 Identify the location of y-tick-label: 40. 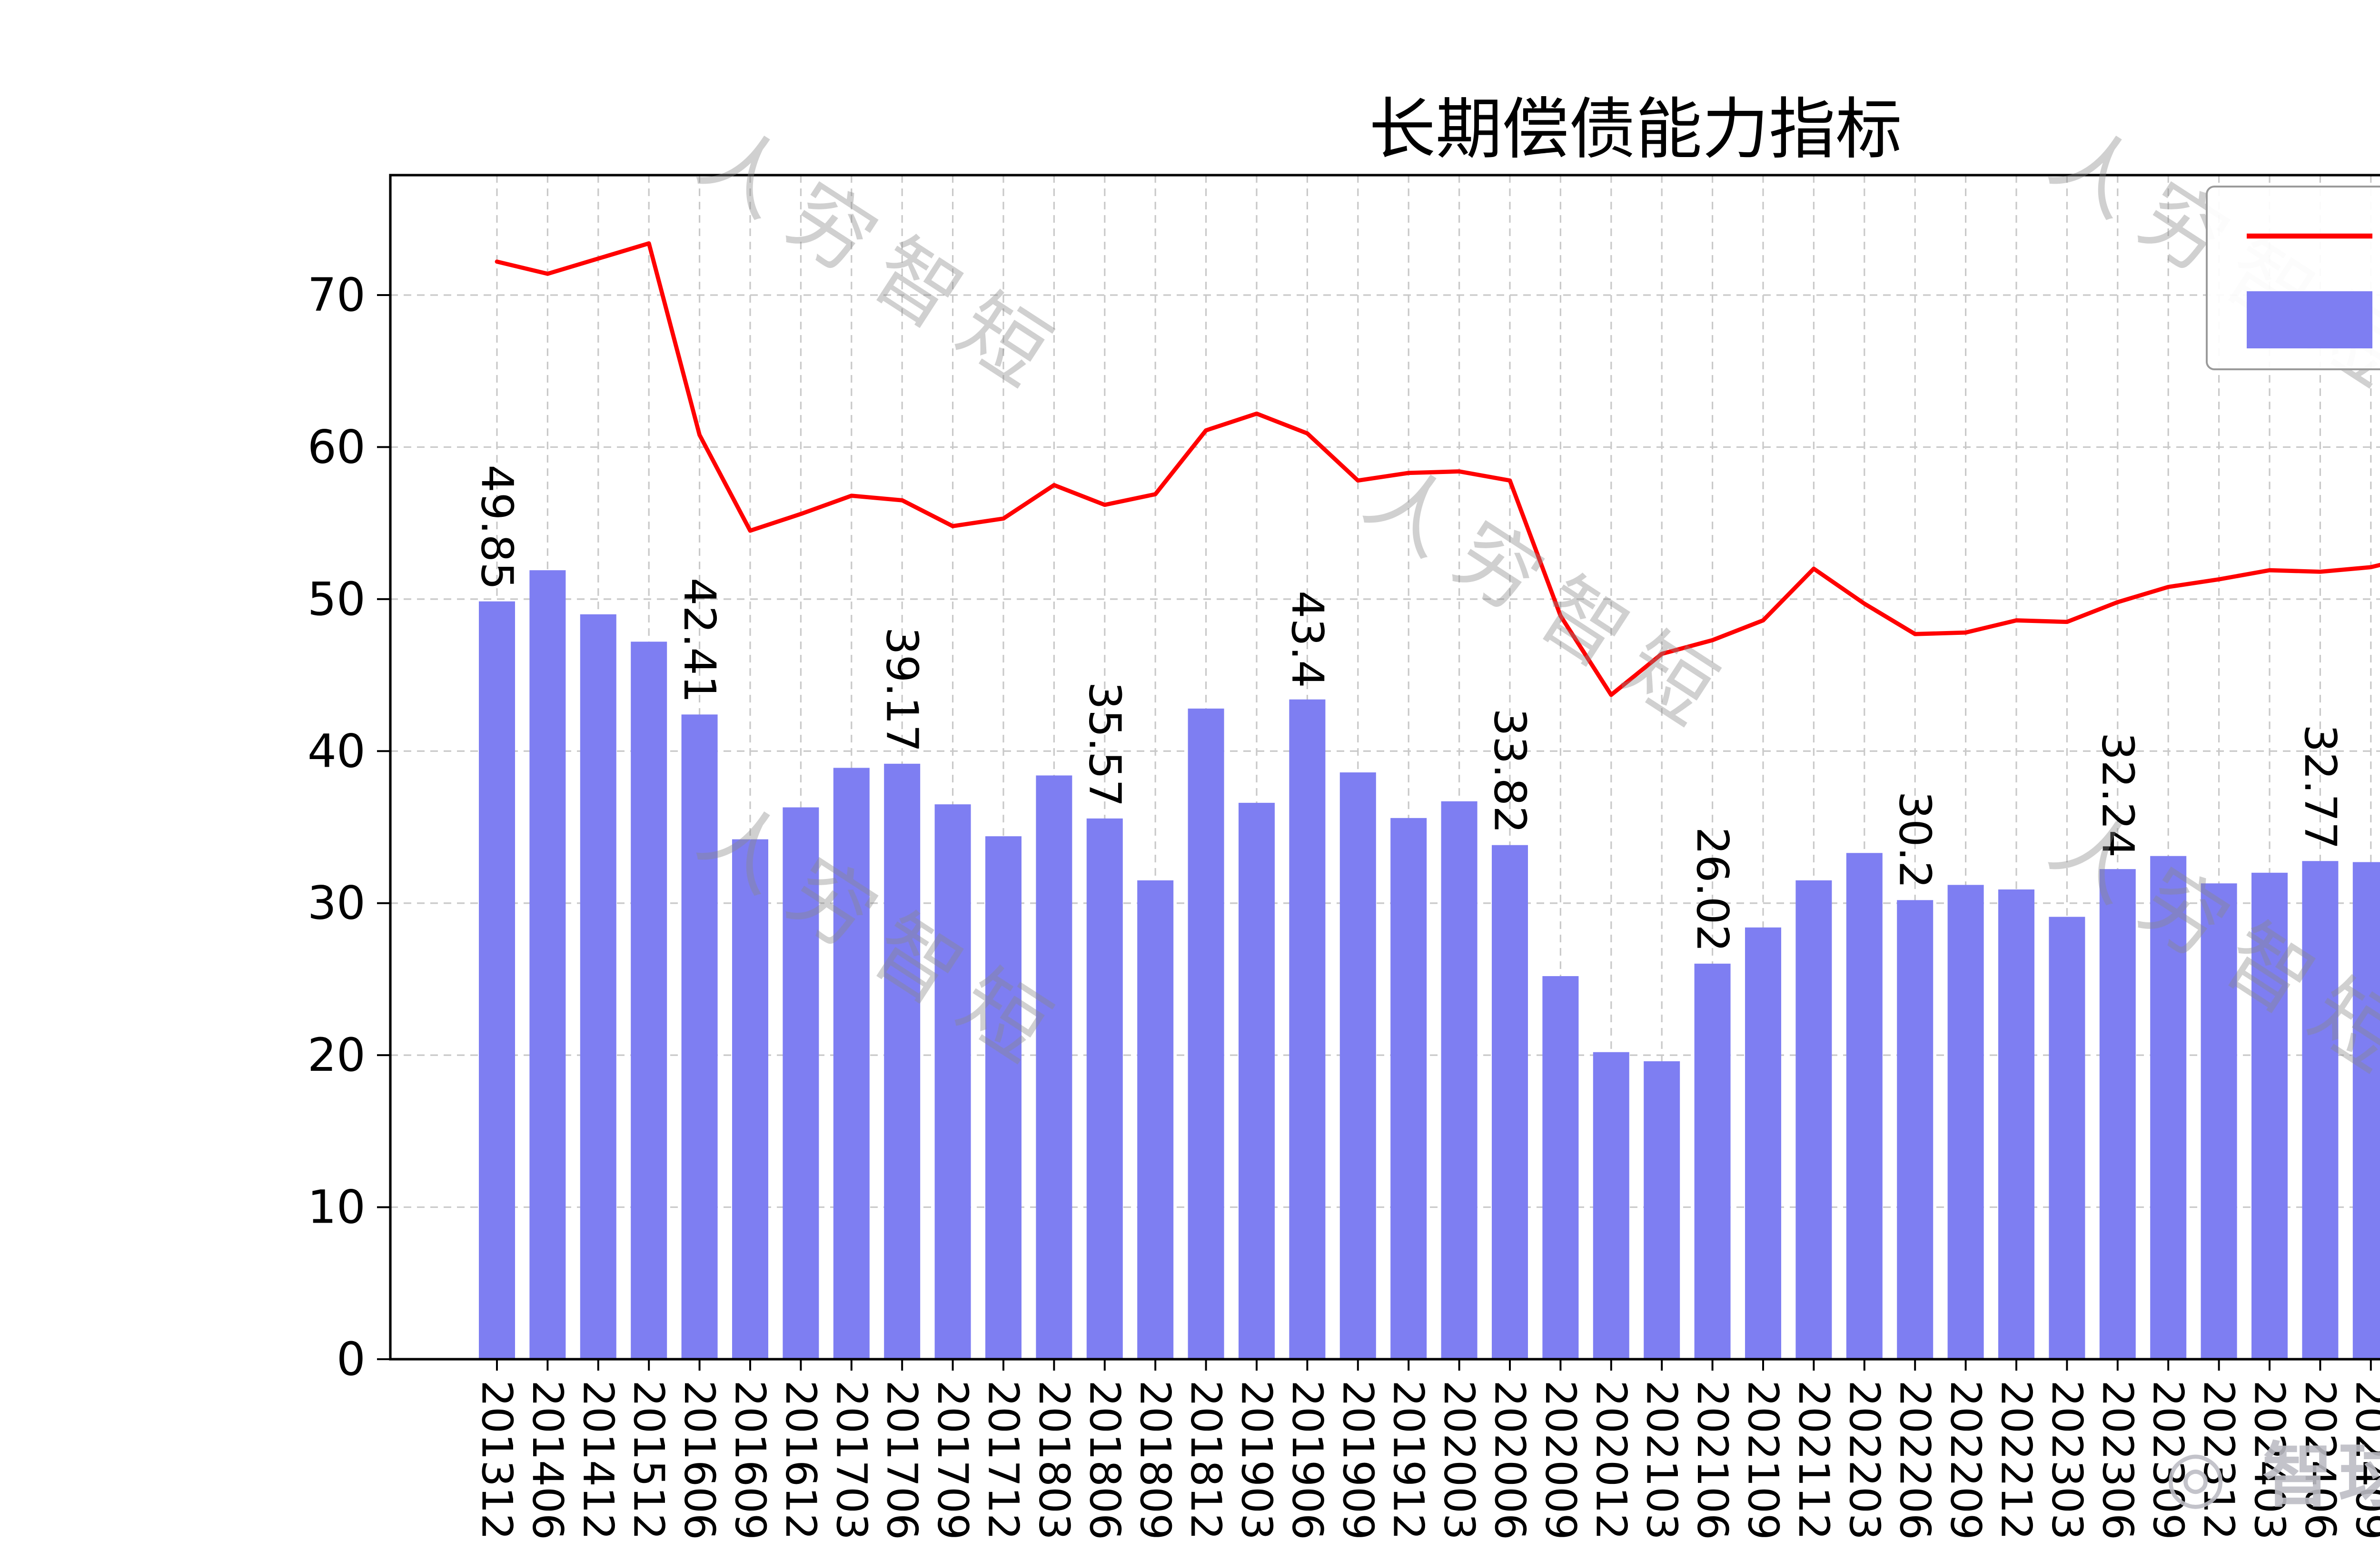
(336, 751).